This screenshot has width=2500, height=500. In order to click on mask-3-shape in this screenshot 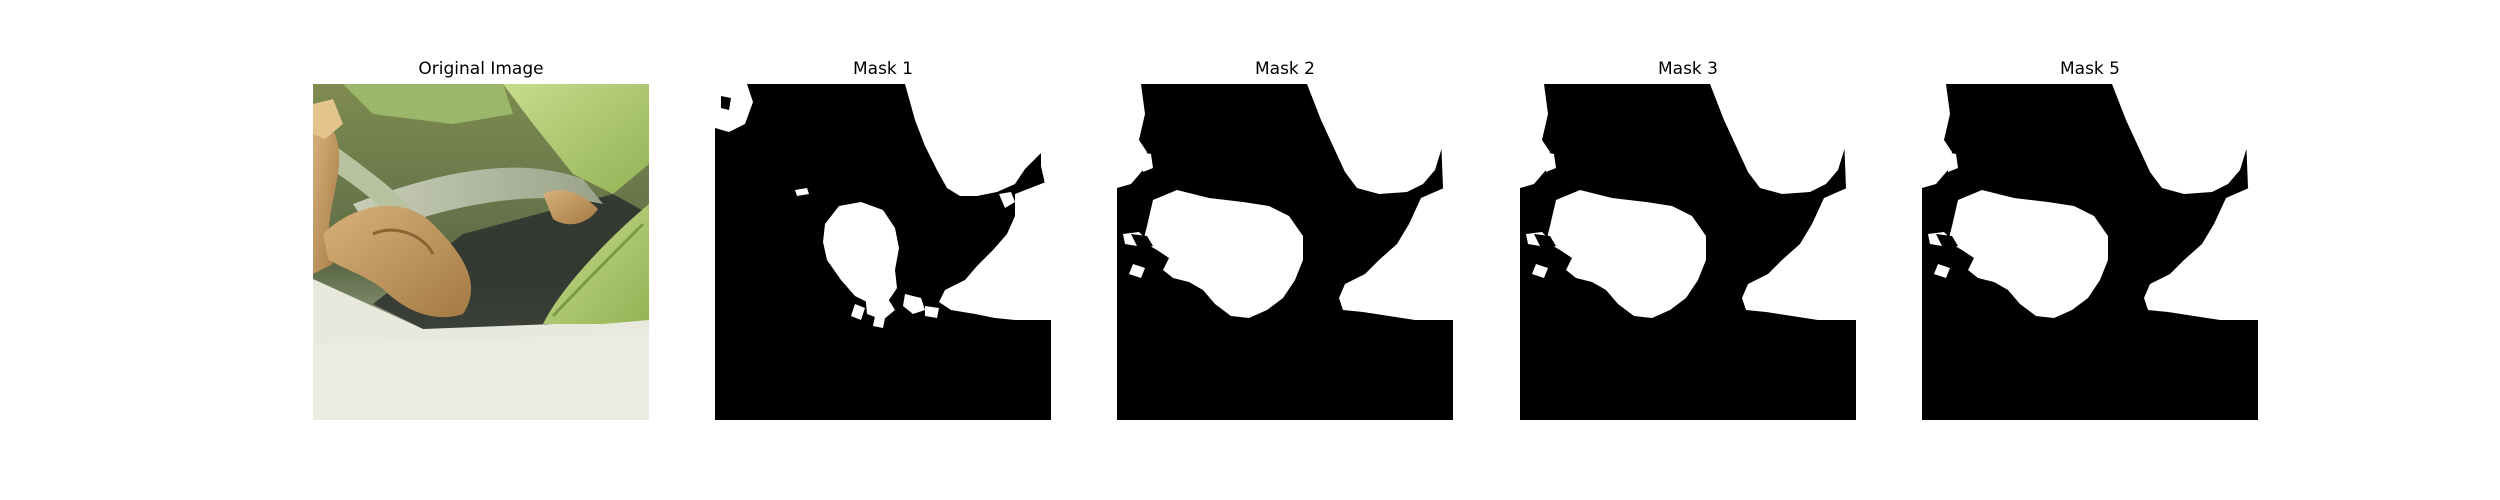, I will do `click(1688, 252)`.